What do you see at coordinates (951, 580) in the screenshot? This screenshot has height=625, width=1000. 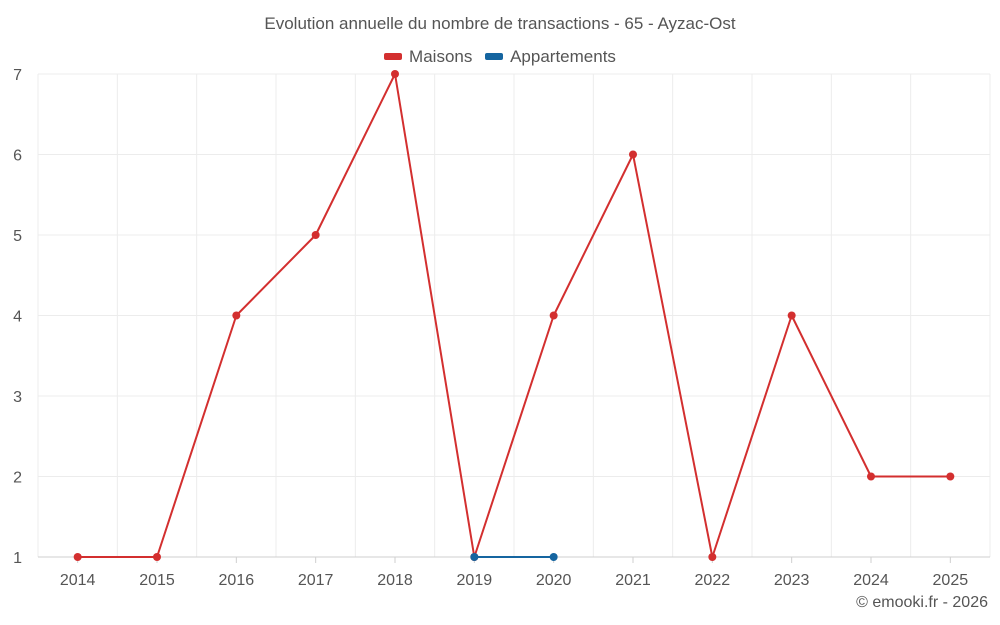 I see `x-tick-label: 2025` at bounding box center [951, 580].